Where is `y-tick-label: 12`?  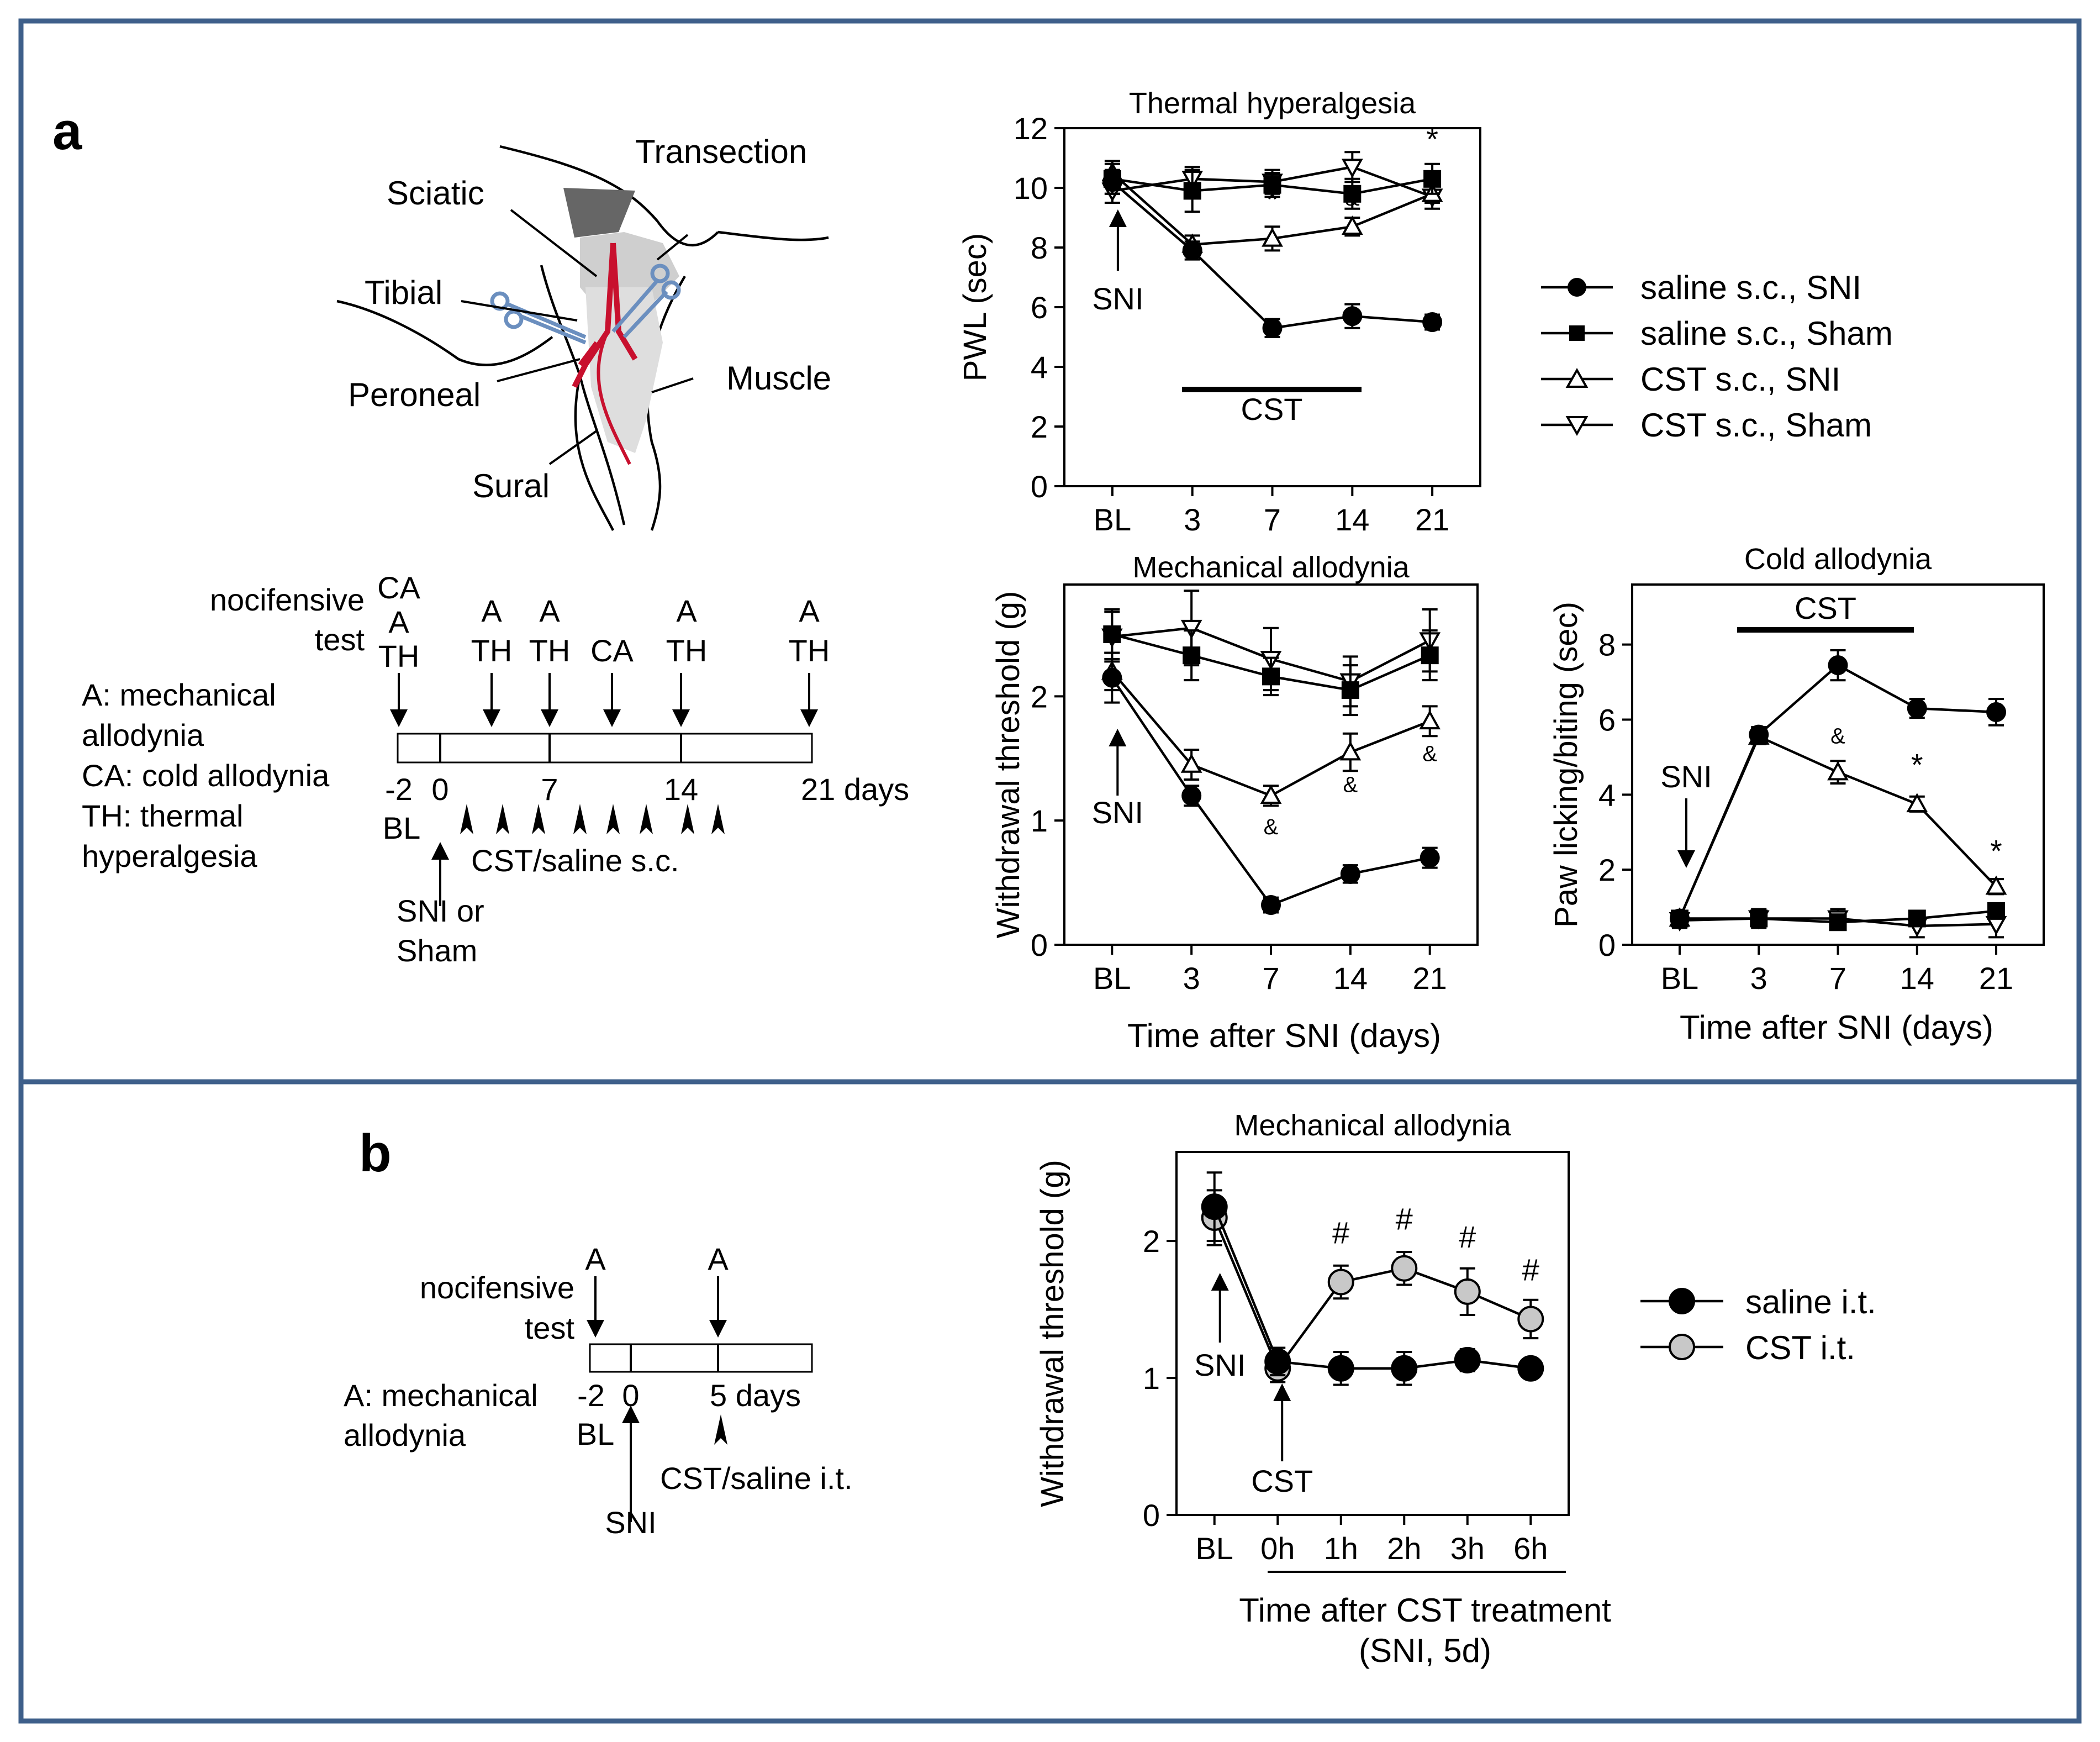
y-tick-label: 12 is located at coordinates (1031, 128).